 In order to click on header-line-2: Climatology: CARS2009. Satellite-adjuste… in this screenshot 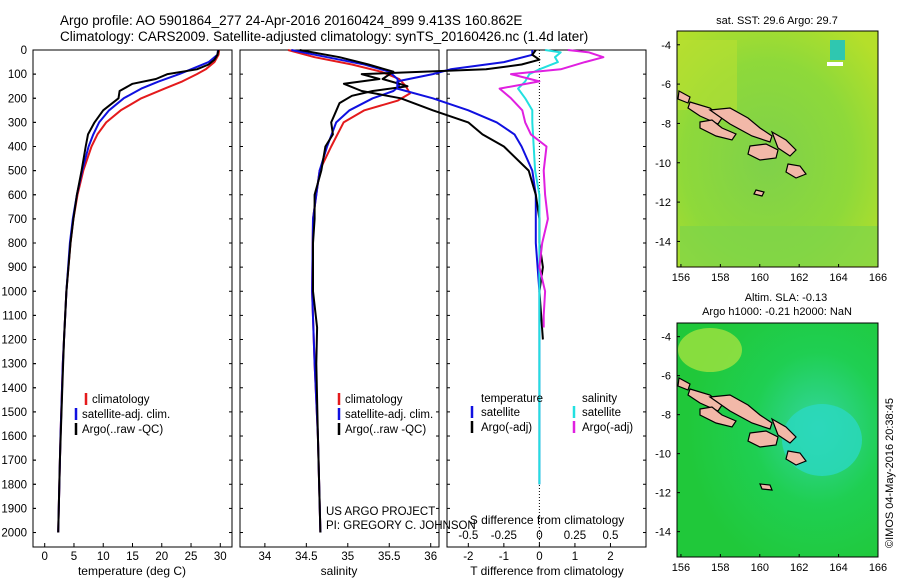, I will do `click(324, 36)`.